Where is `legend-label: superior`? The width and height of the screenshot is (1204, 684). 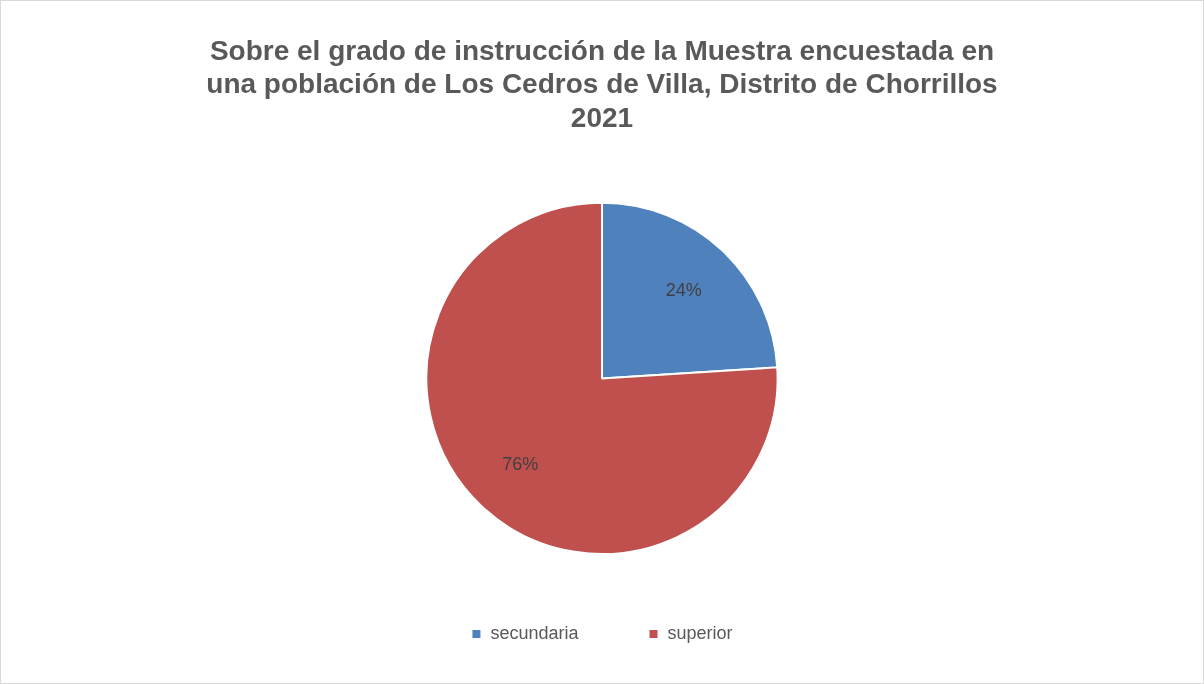
legend-label: superior is located at coordinates (700, 632).